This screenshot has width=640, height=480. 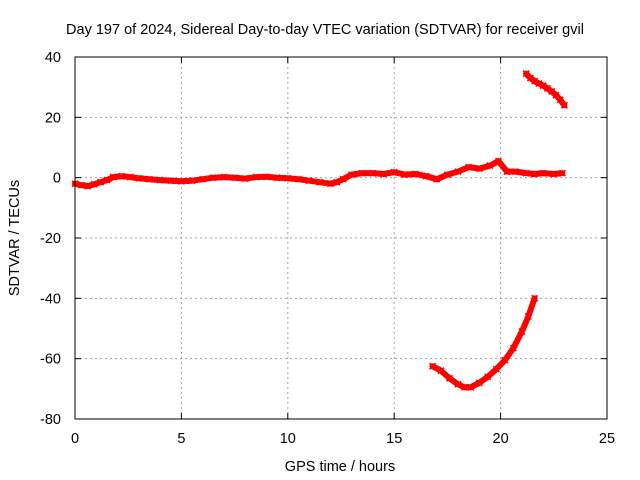 What do you see at coordinates (501, 439) in the screenshot?
I see `x-tick-label: 20` at bounding box center [501, 439].